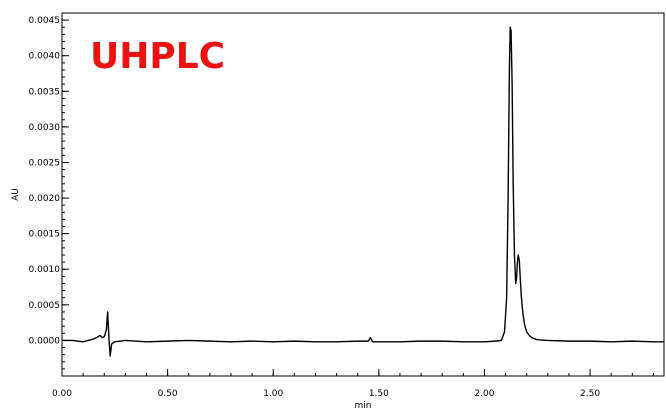 The height and width of the screenshot is (410, 666). What do you see at coordinates (16, 194) in the screenshot?
I see `y-axis-title: AU` at bounding box center [16, 194].